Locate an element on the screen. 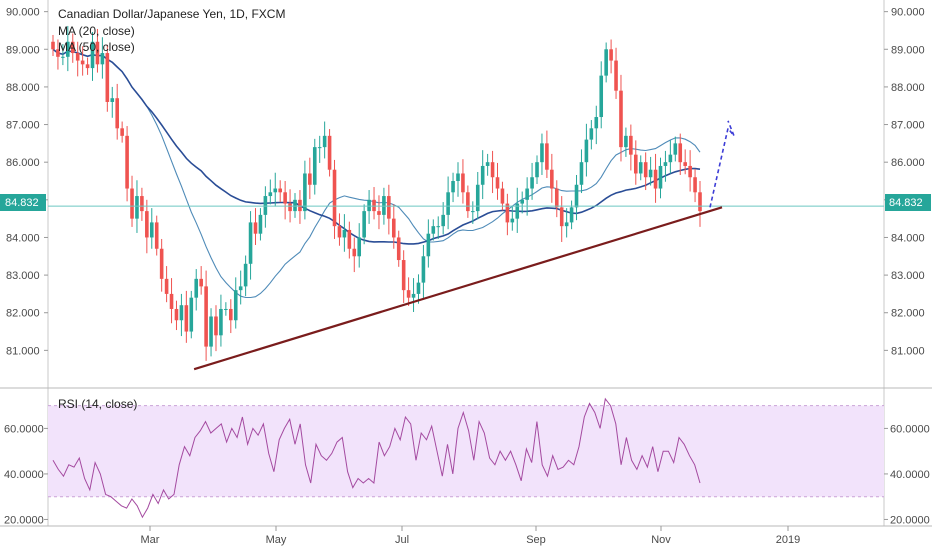 This screenshot has width=932, height=550. rsi-tick-right: 60.0000 is located at coordinates (910, 429).